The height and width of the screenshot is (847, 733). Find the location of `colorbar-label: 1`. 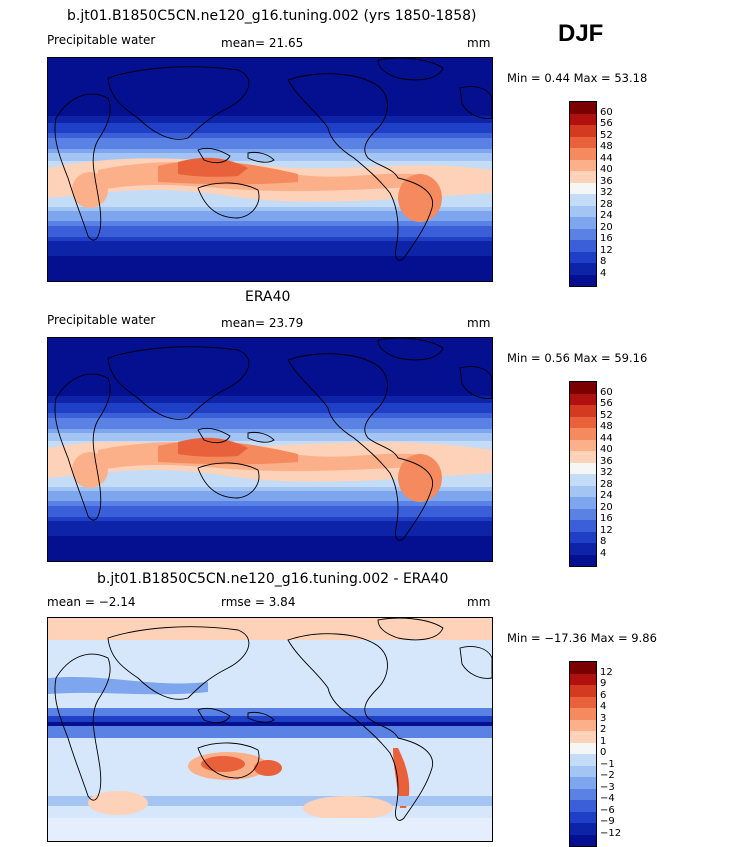

colorbar-label: 1 is located at coordinates (603, 741).